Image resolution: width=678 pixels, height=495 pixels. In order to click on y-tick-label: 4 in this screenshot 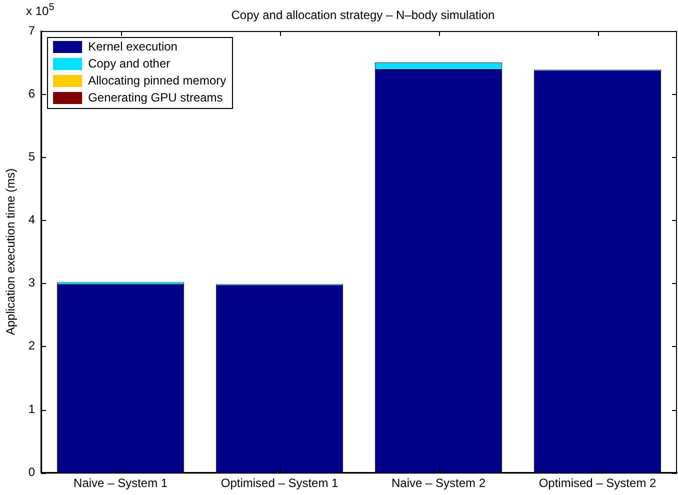, I will do `click(32, 219)`.